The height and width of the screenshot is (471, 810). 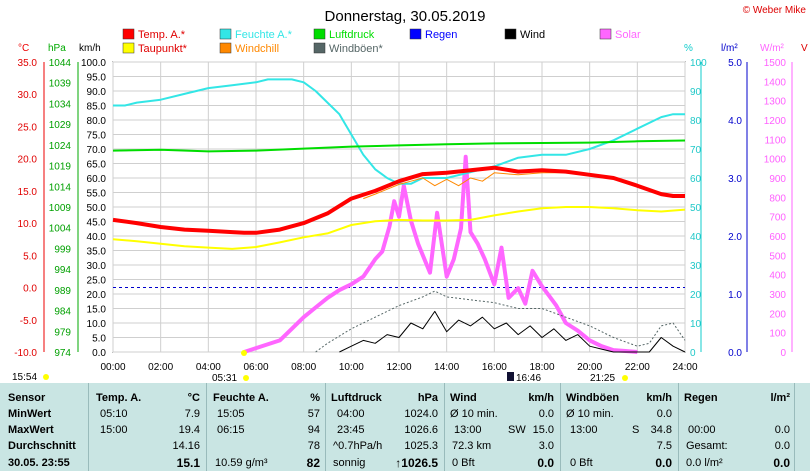 What do you see at coordinates (696, 324) in the screenshot?
I see `hum-tick-label: 10` at bounding box center [696, 324].